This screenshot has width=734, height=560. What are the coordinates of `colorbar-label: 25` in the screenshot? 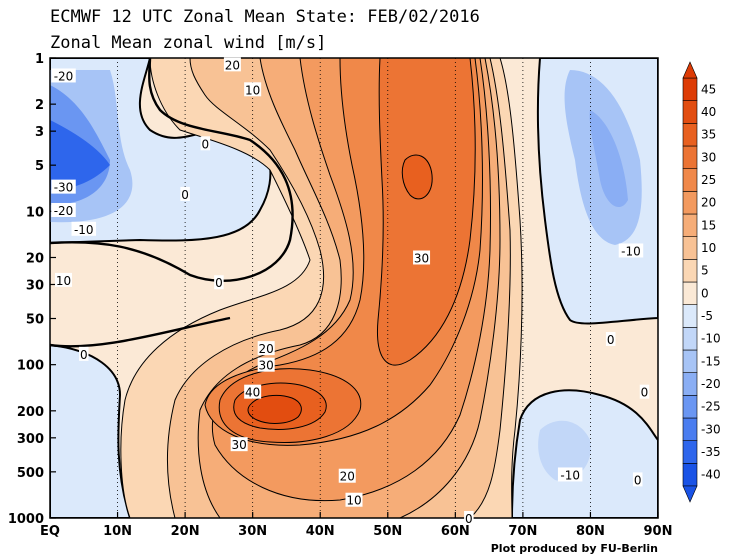 It's located at (708, 180).